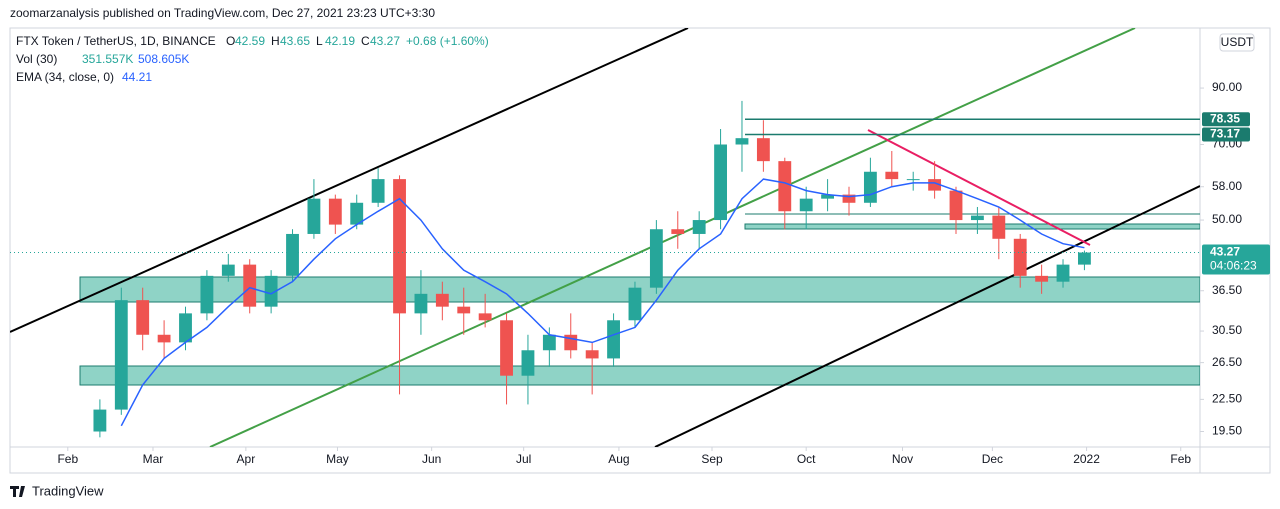  I want to click on legend-ema: EMA (34, close, 0), so click(65, 77).